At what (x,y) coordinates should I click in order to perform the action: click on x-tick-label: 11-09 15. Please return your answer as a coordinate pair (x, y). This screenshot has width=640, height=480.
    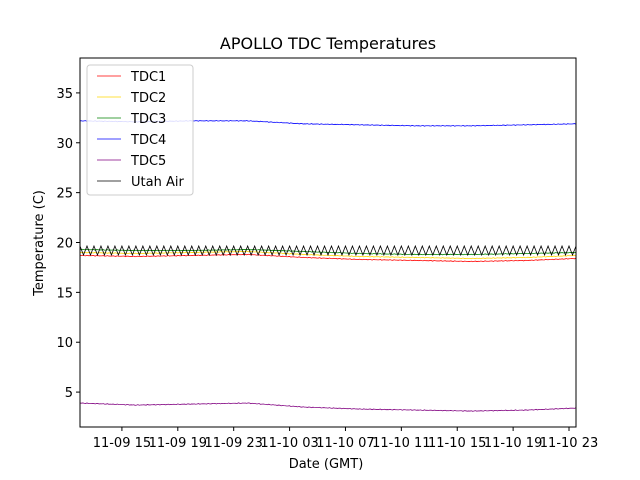
    Looking at the image, I should click on (122, 443).